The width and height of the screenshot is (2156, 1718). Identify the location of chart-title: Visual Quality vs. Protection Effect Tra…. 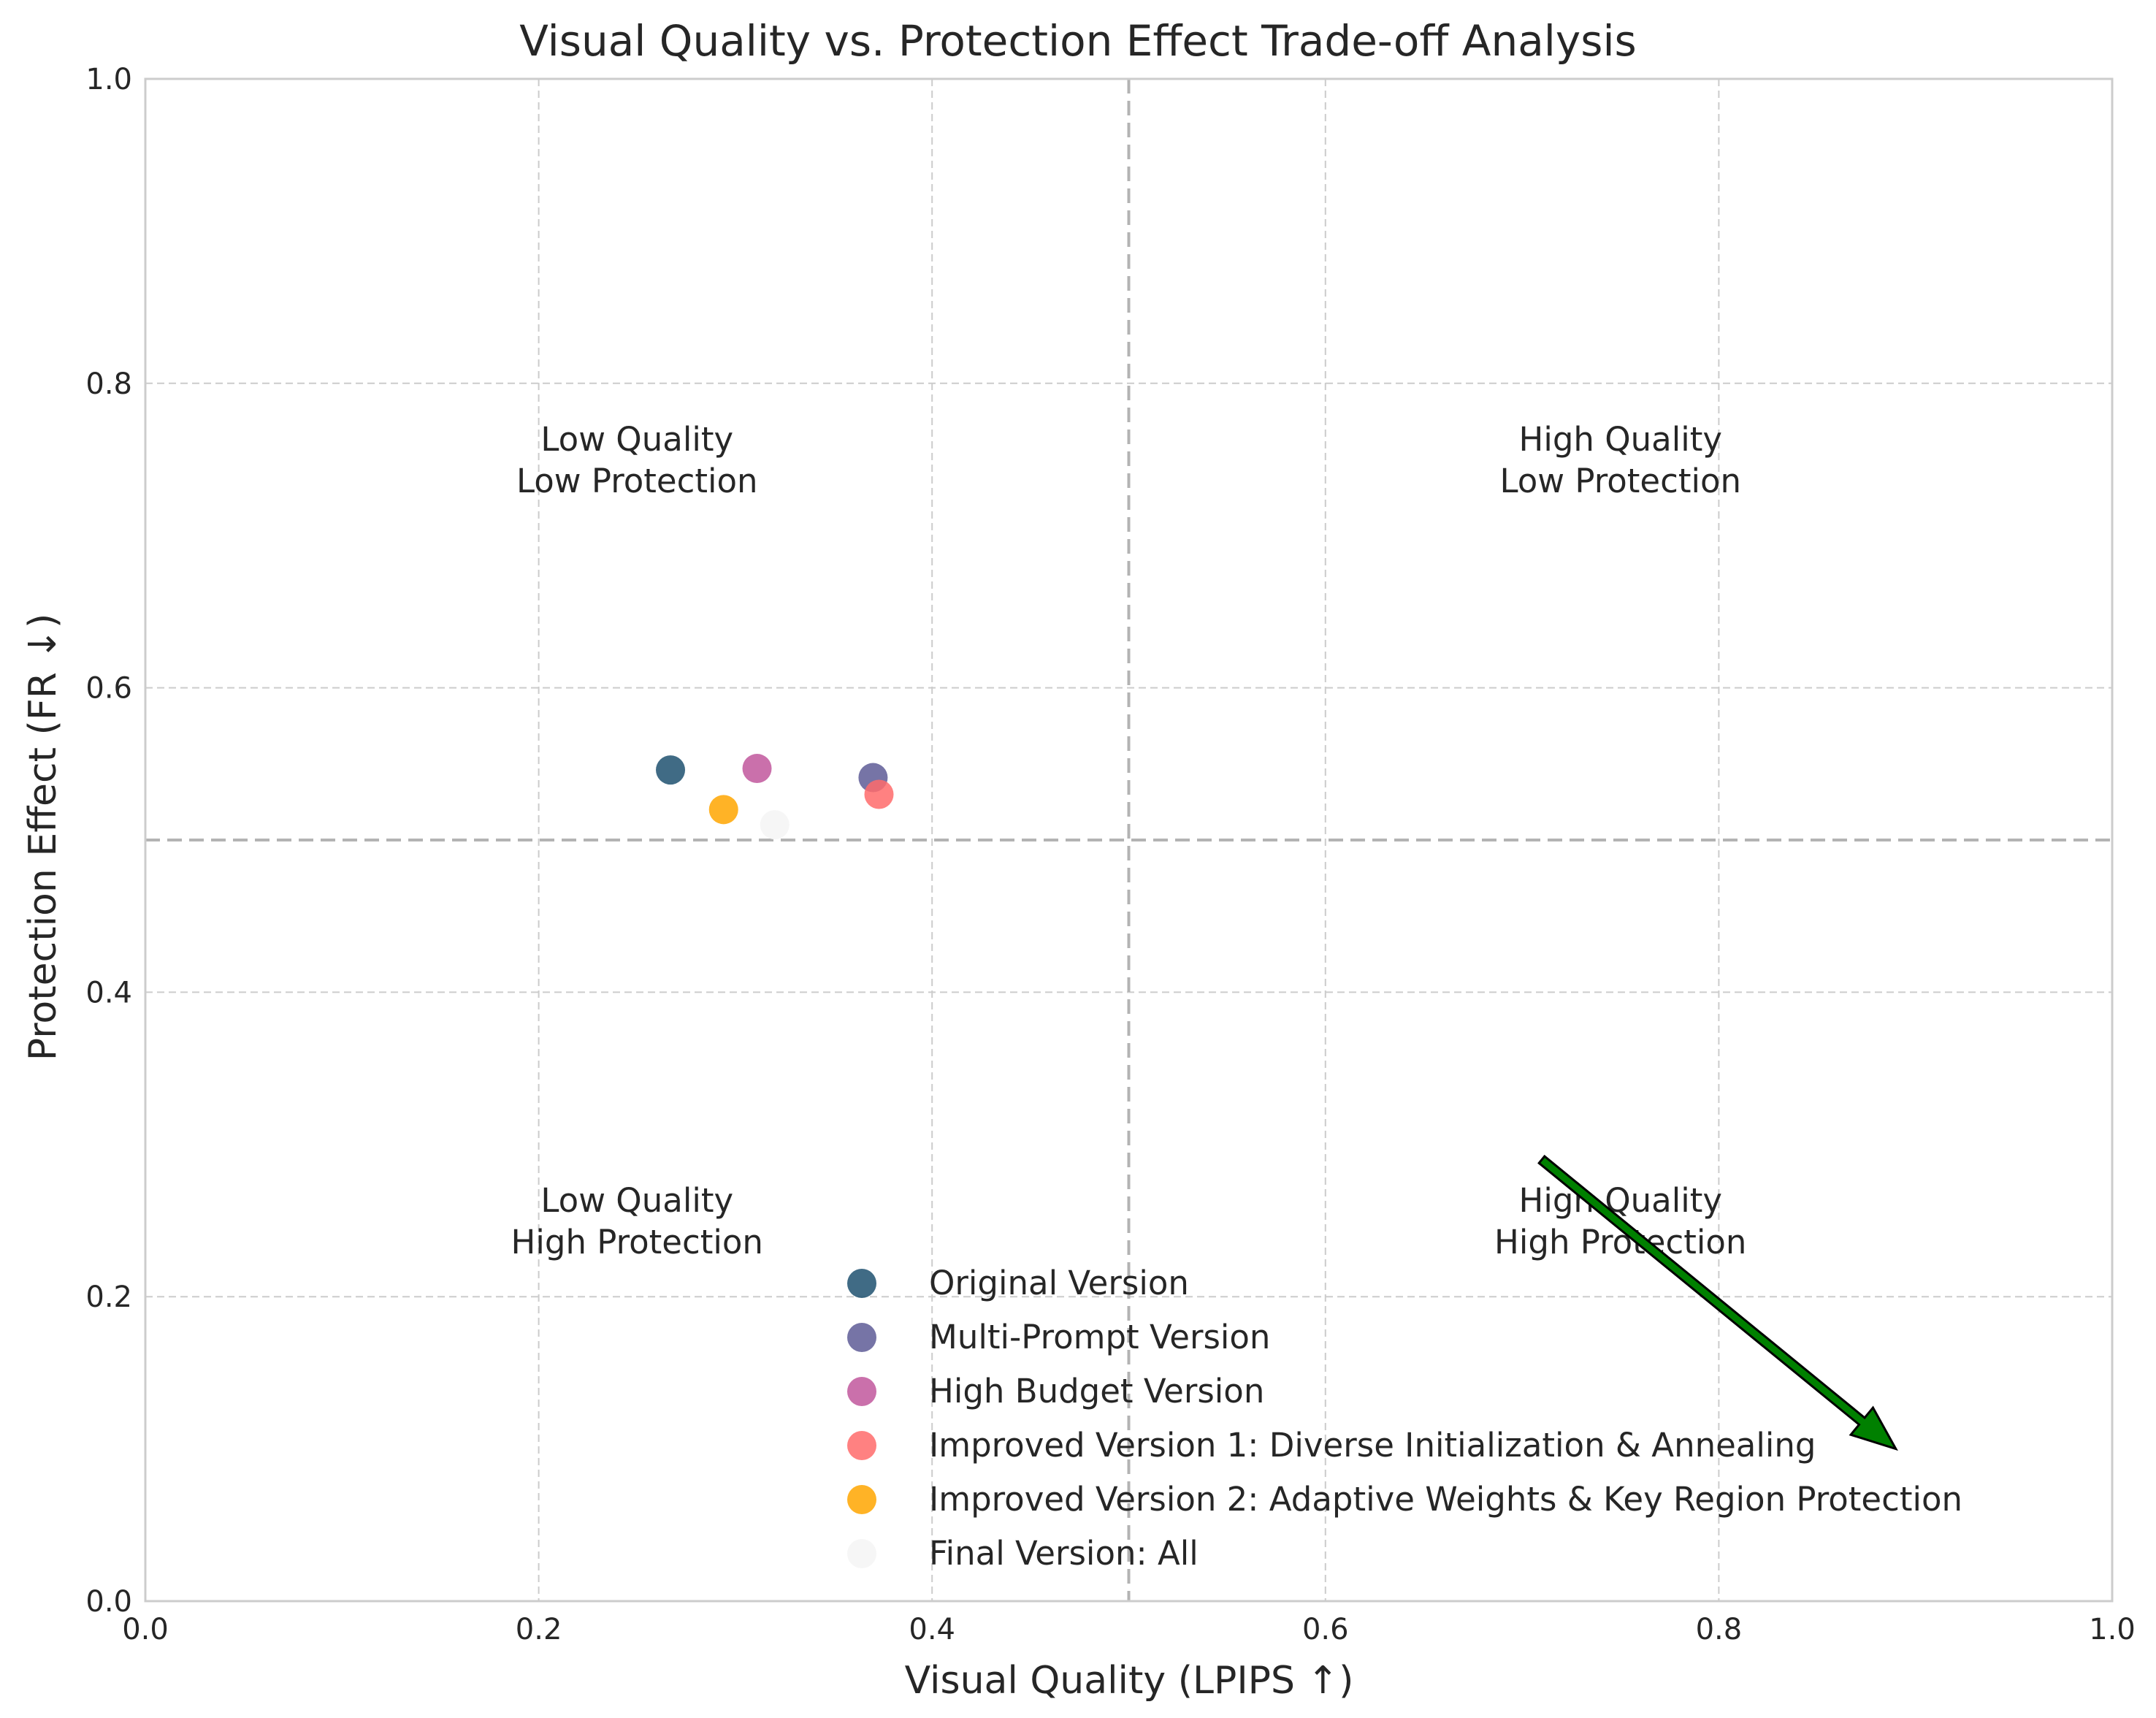
(1078, 41).